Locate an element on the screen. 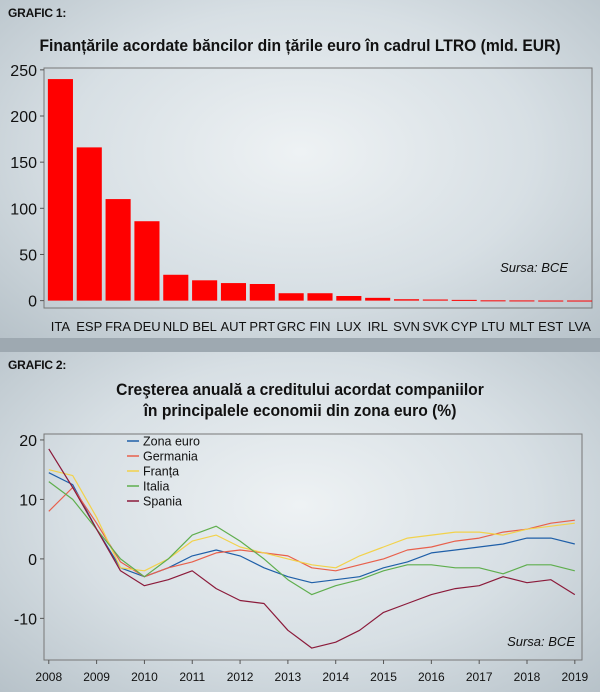 The height and width of the screenshot is (692, 600). x-tick-label: CYP is located at coordinates (464, 326).